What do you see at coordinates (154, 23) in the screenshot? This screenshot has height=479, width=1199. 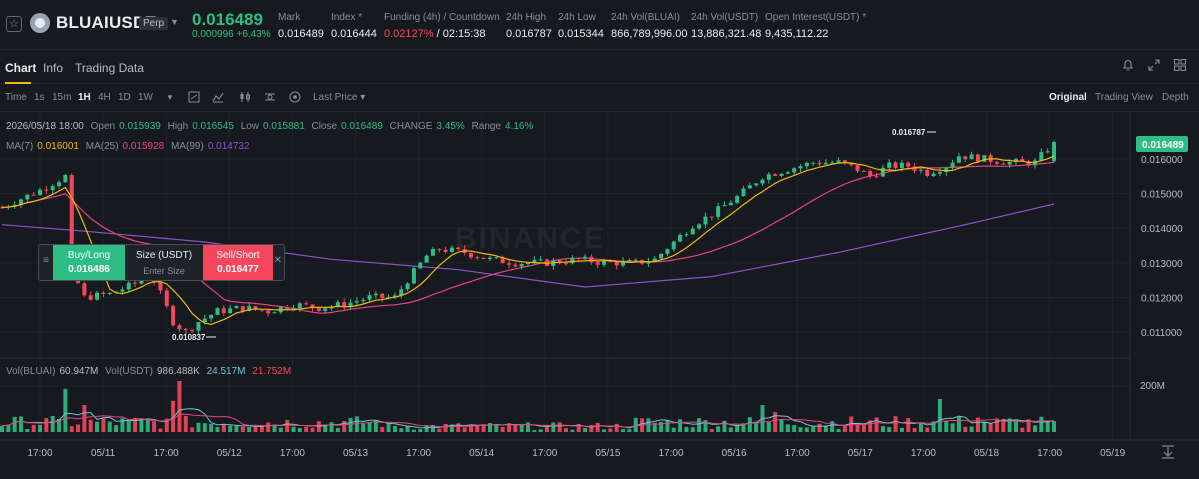 I see `perp-badge: Perp` at bounding box center [154, 23].